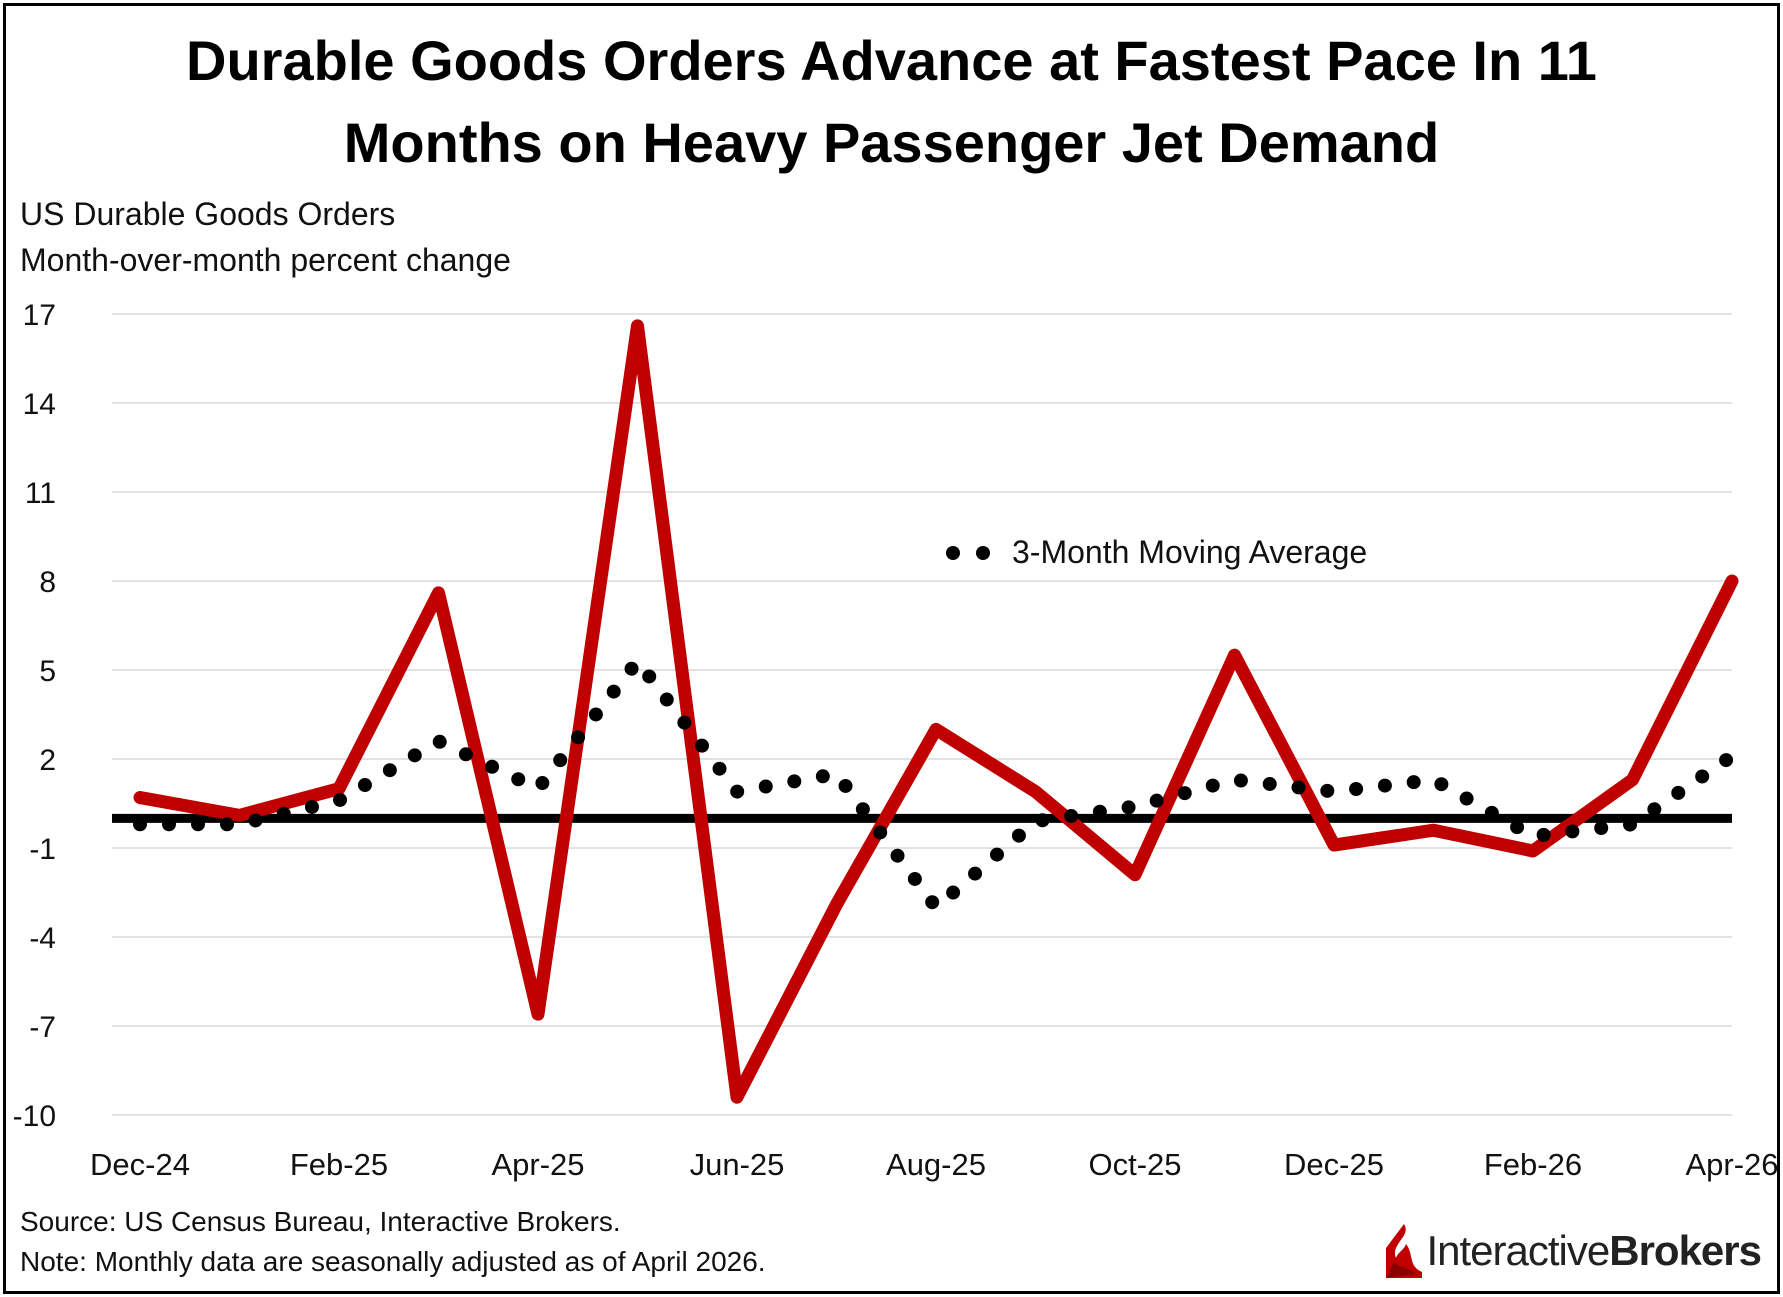  I want to click on subtitle-line-1: US Durable Goods Orders, so click(208, 214).